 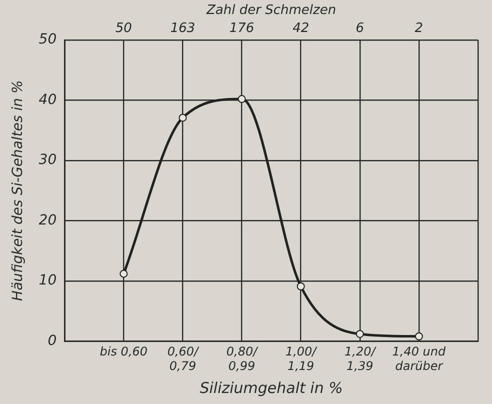 What do you see at coordinates (271, 387) in the screenshot?
I see `x-axis-title: Siliziumgehalt in %` at bounding box center [271, 387].